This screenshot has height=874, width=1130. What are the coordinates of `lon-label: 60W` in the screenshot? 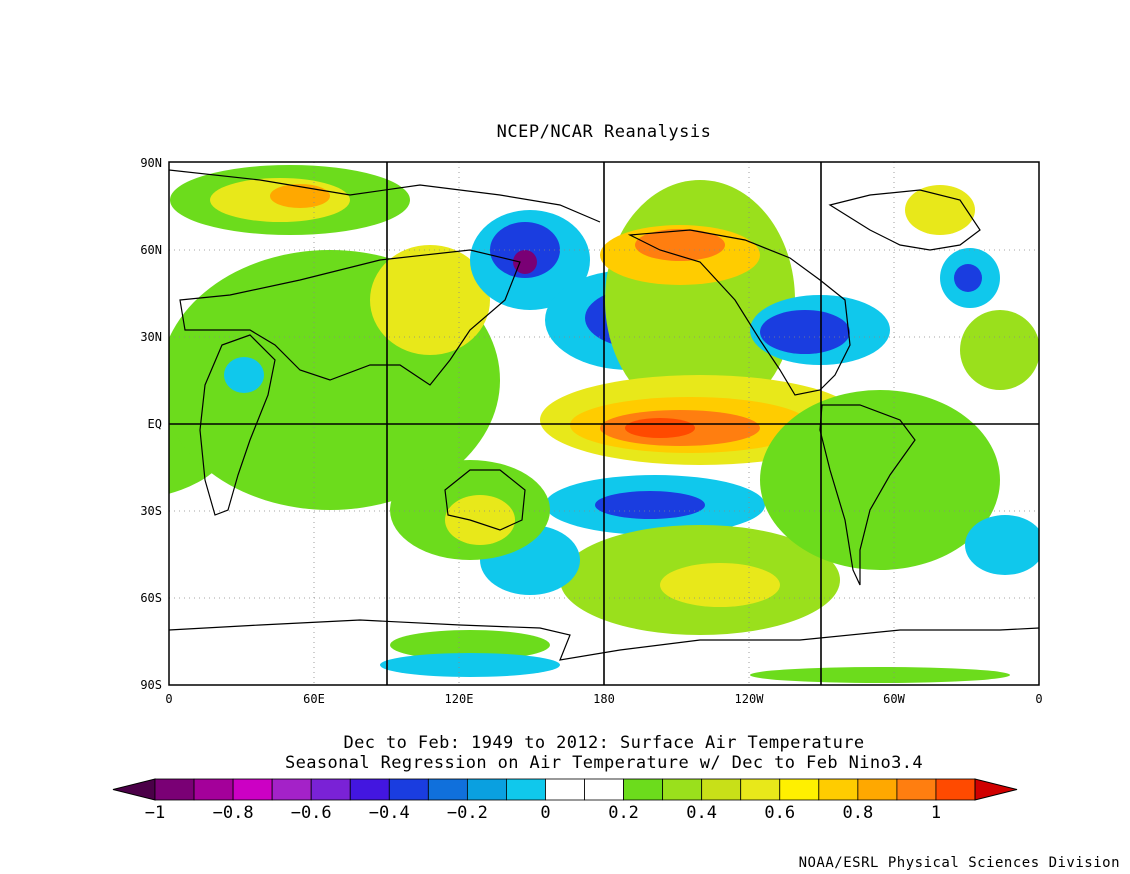 It's located at (894, 699).